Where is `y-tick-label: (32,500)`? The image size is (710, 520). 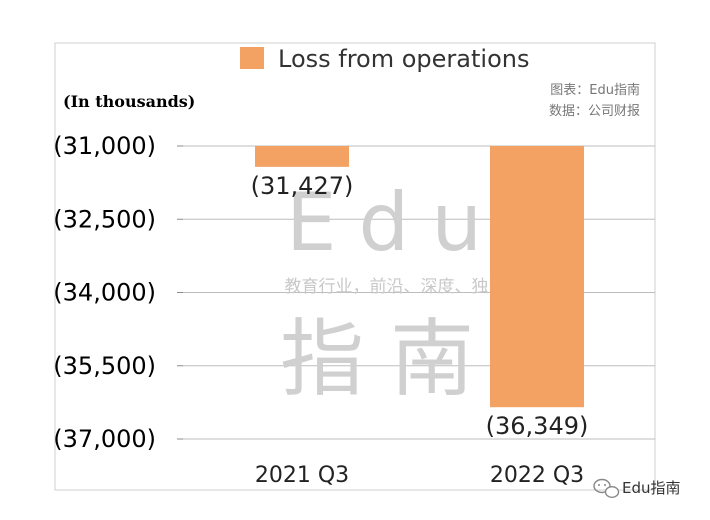 y-tick-label: (32,500) is located at coordinates (104, 219).